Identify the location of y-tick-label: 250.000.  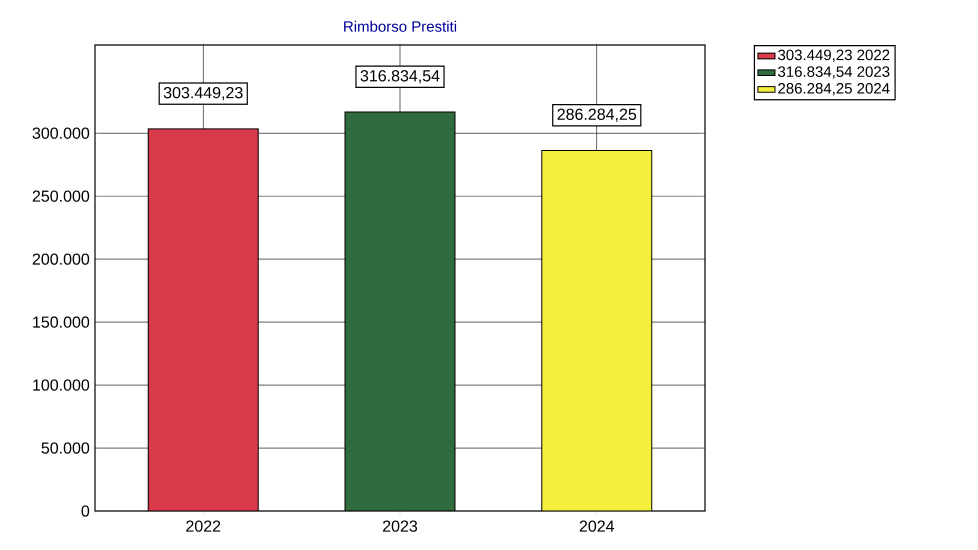
(61, 196).